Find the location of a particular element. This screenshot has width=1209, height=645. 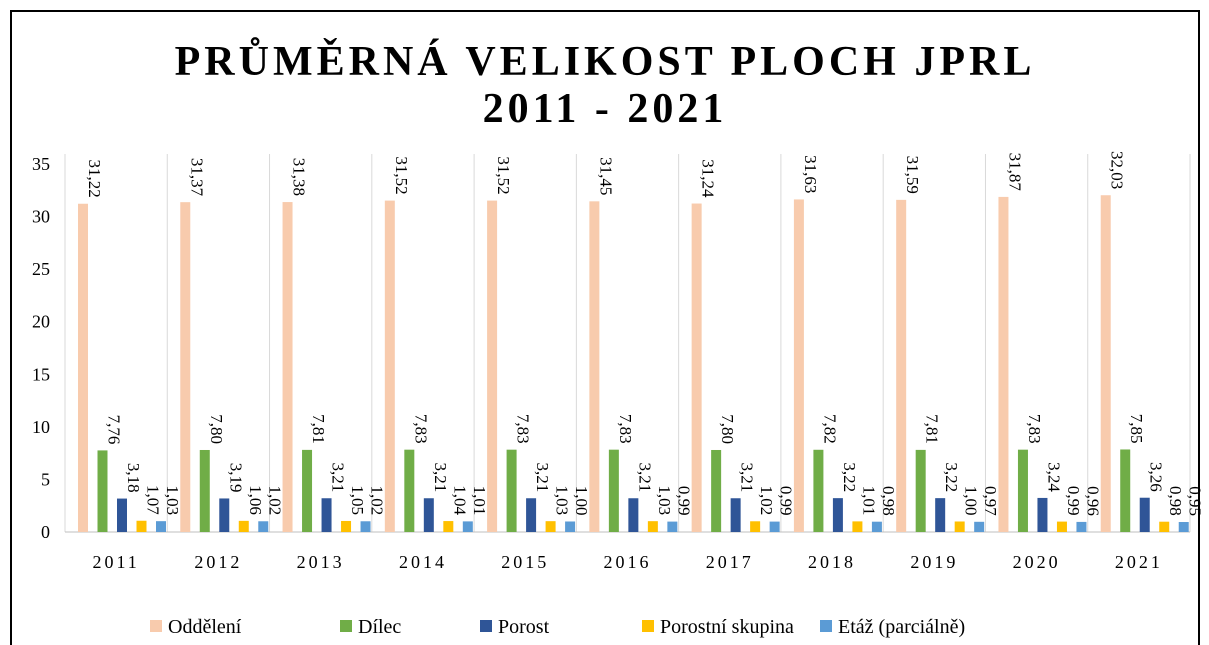

value-label: 0,95 is located at coordinates (1195, 501).